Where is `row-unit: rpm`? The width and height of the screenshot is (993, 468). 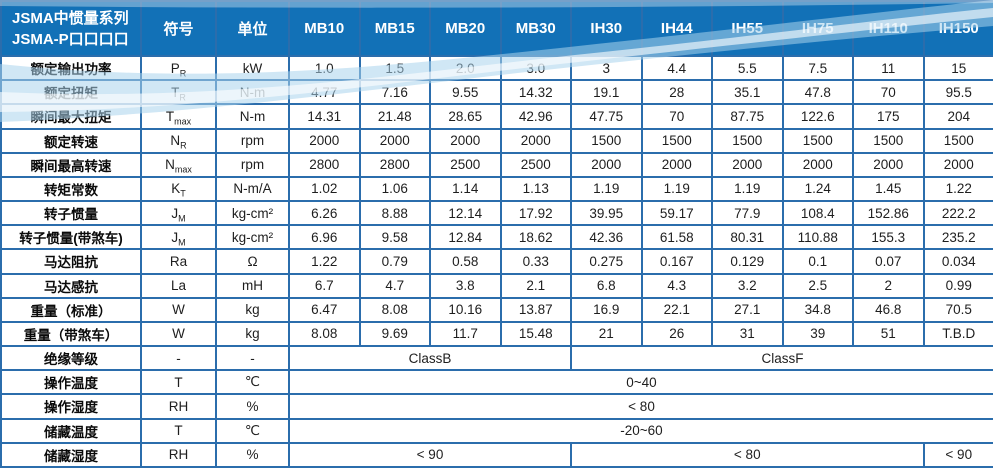
row-unit: rpm is located at coordinates (252, 164).